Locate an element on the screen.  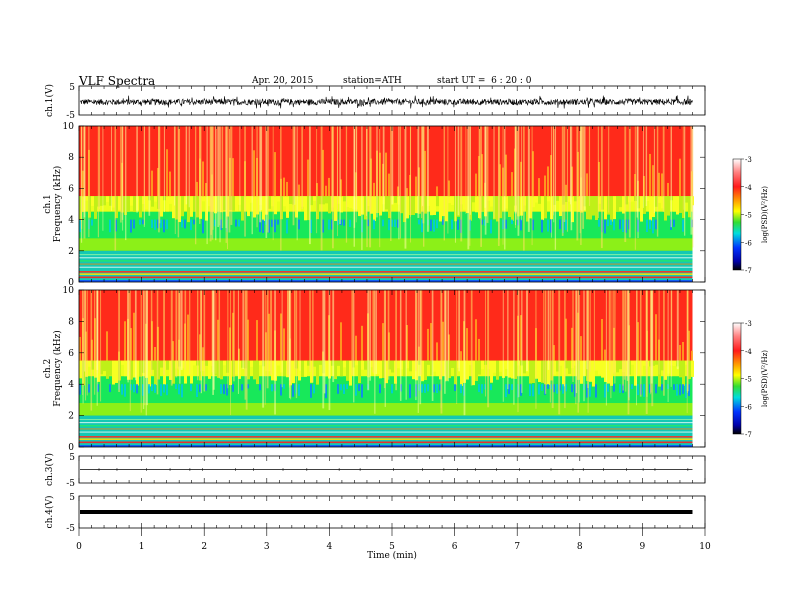
x-tick-label: 7 is located at coordinates (517, 547).